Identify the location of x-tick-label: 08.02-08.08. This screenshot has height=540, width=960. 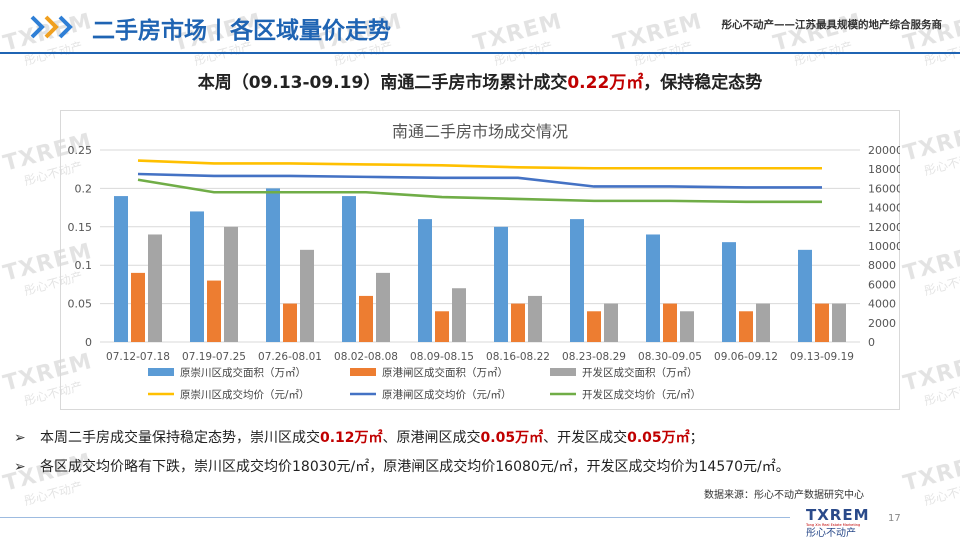
(366, 357).